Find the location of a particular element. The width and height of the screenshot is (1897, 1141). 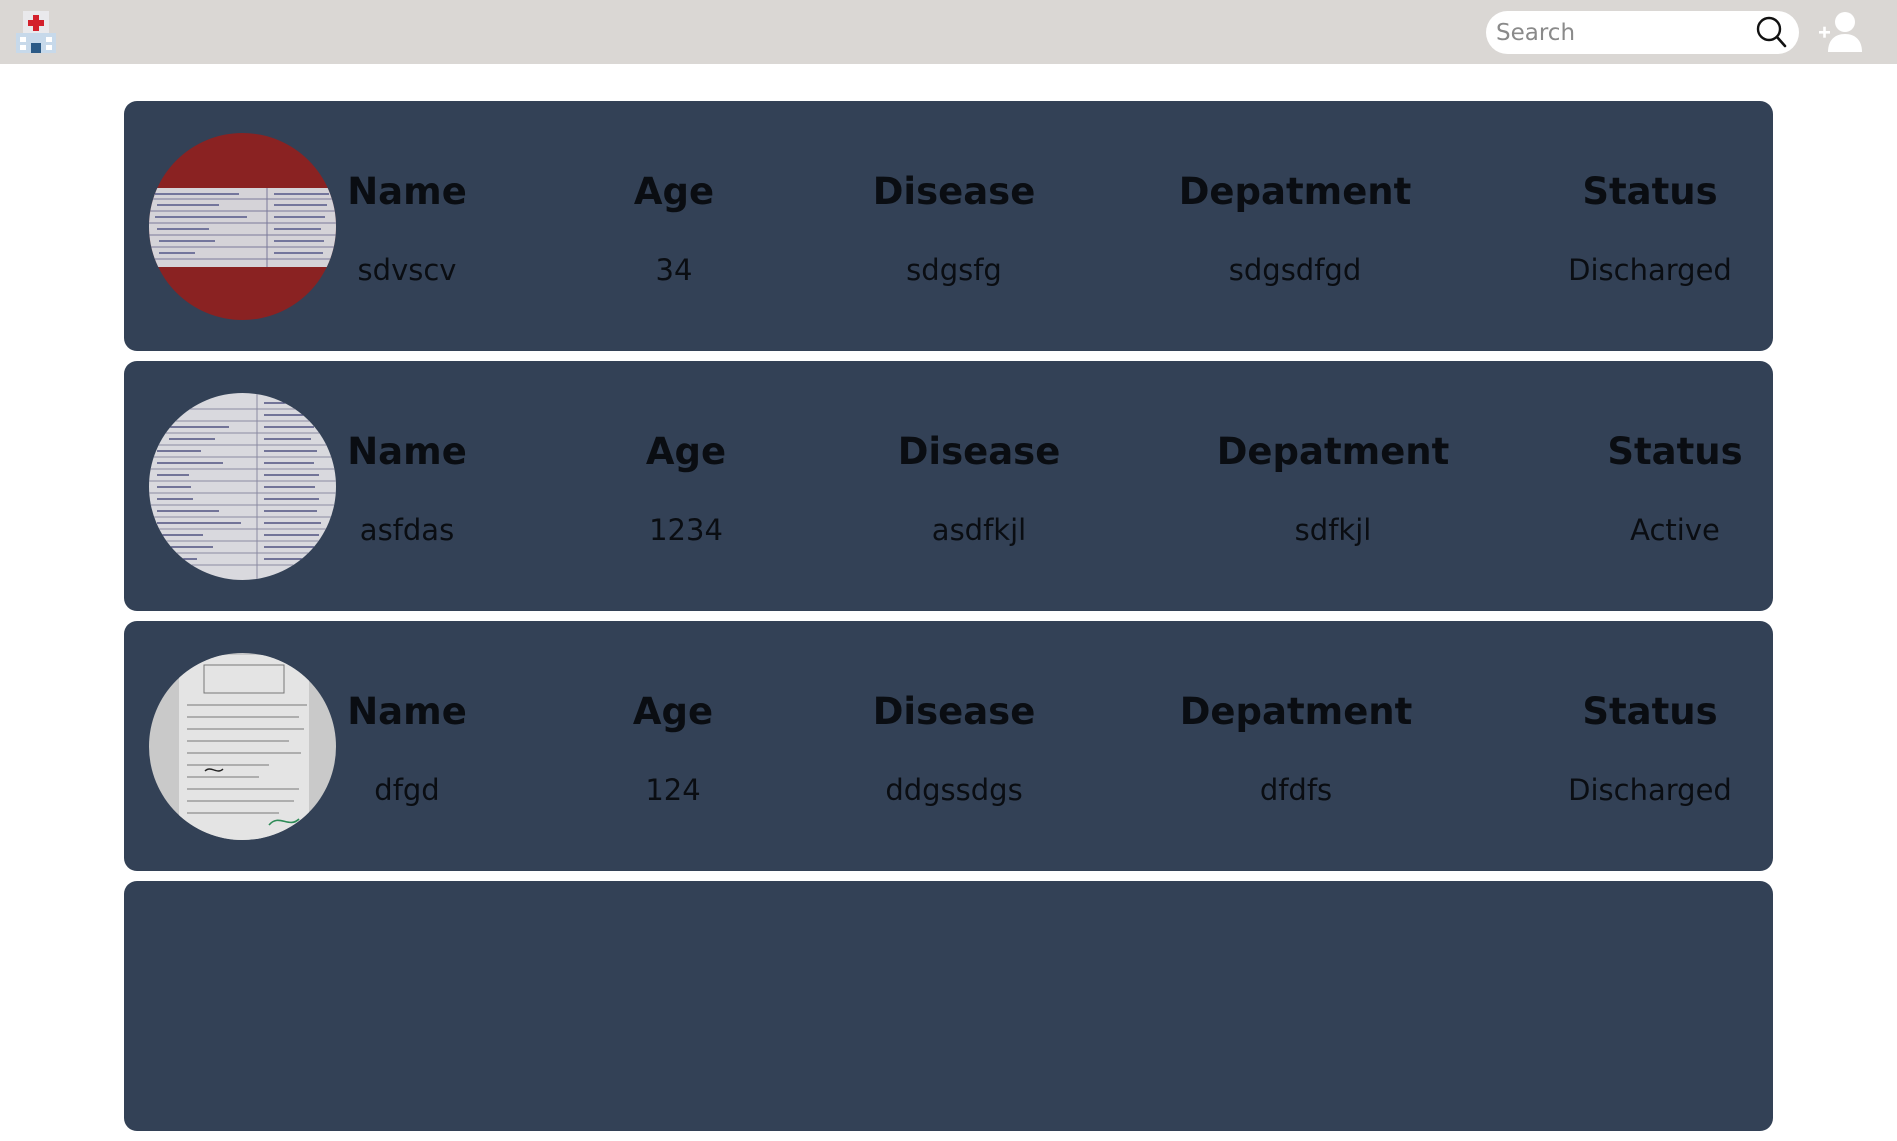

patient-name: sdvscv is located at coordinates (407, 270).